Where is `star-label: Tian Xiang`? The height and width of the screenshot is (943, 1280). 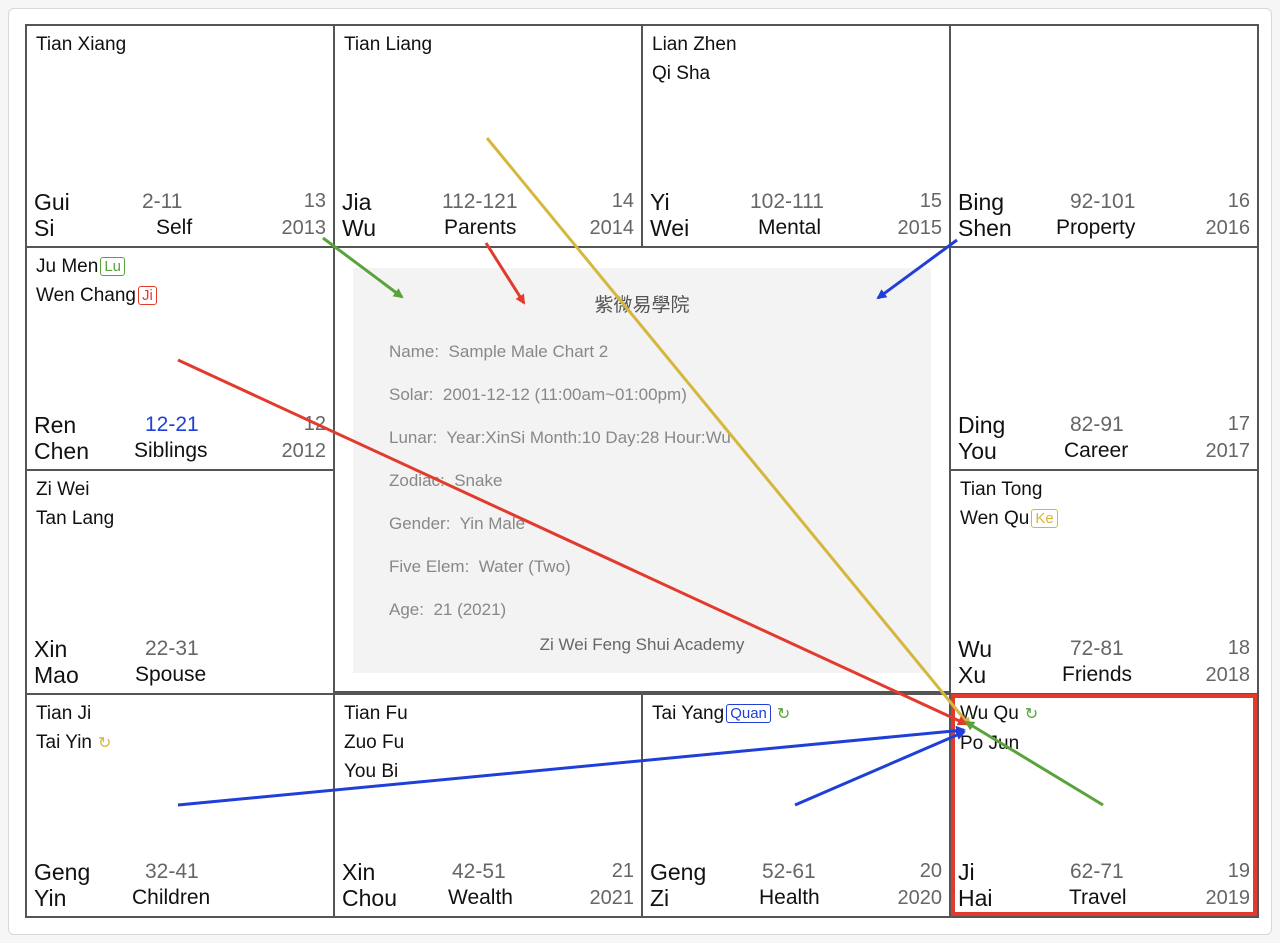 star-label: Tian Xiang is located at coordinates (81, 44).